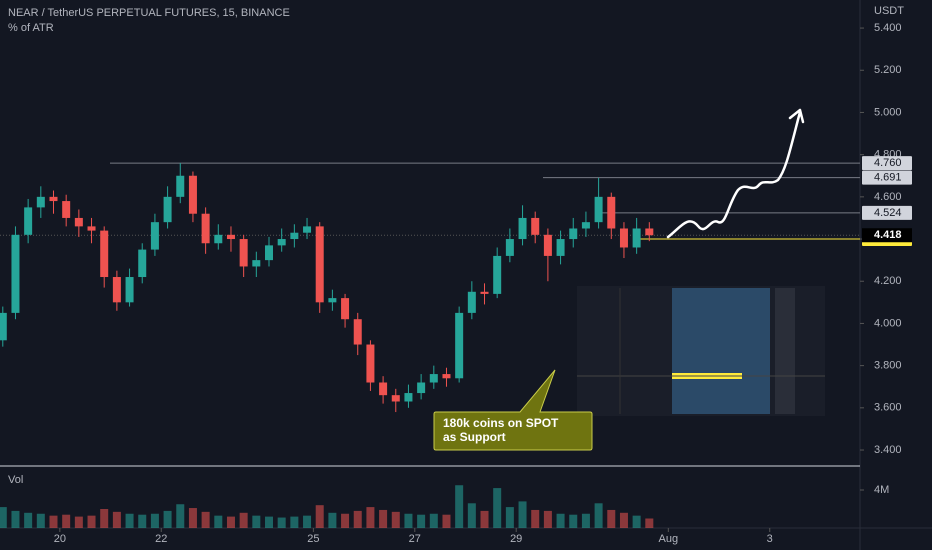 This screenshot has width=932, height=550. I want to click on last-price-box, so click(887, 235).